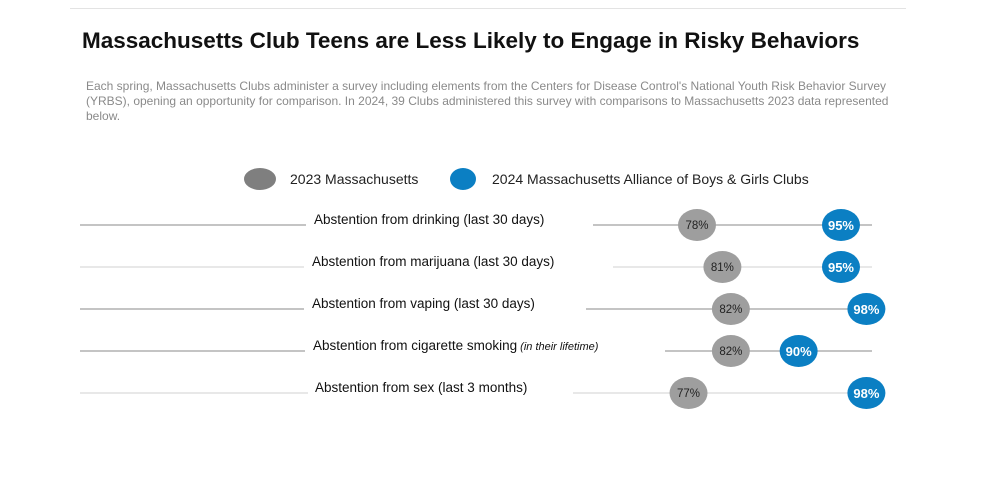 This screenshot has width=992, height=477. Describe the element at coordinates (558, 347) in the screenshot. I see `category-note: (in their lifetime)` at that location.